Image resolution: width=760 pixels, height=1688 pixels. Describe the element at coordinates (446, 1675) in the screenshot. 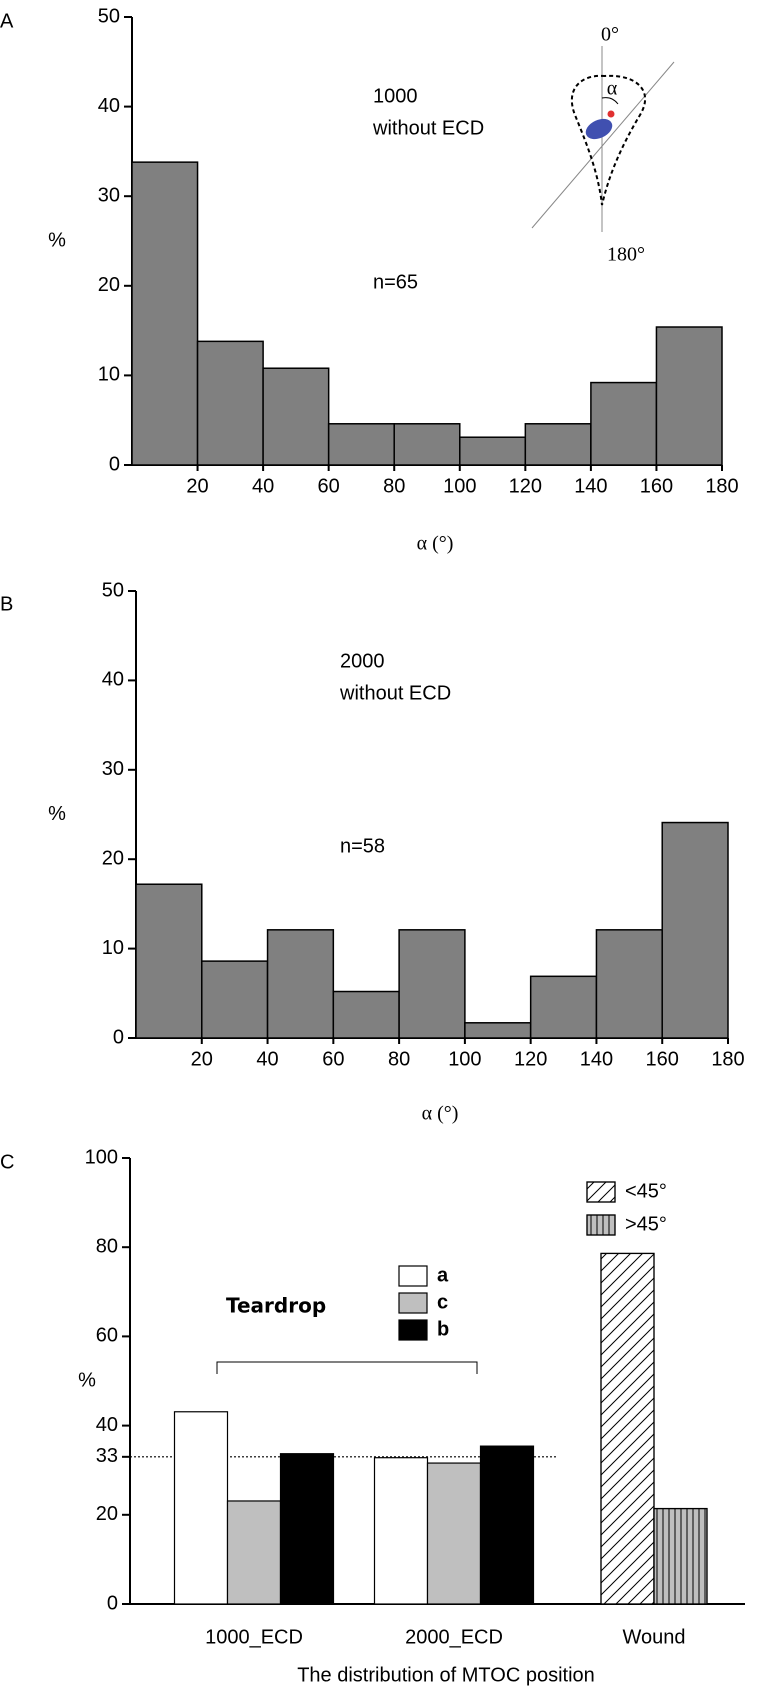

I see `x-axis-label: The distribution of MTOC position` at that location.